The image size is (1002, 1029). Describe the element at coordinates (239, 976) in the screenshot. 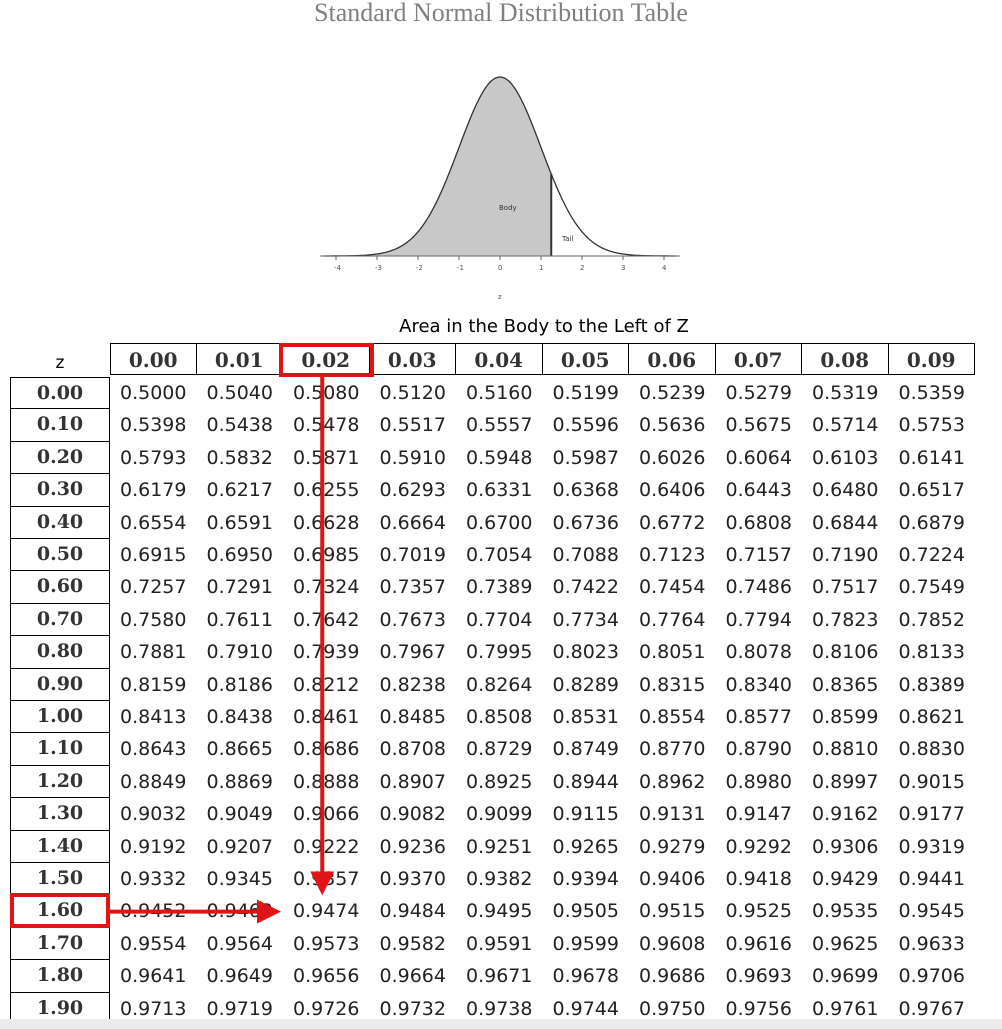

I see `table-cell: 0.9649` at that location.